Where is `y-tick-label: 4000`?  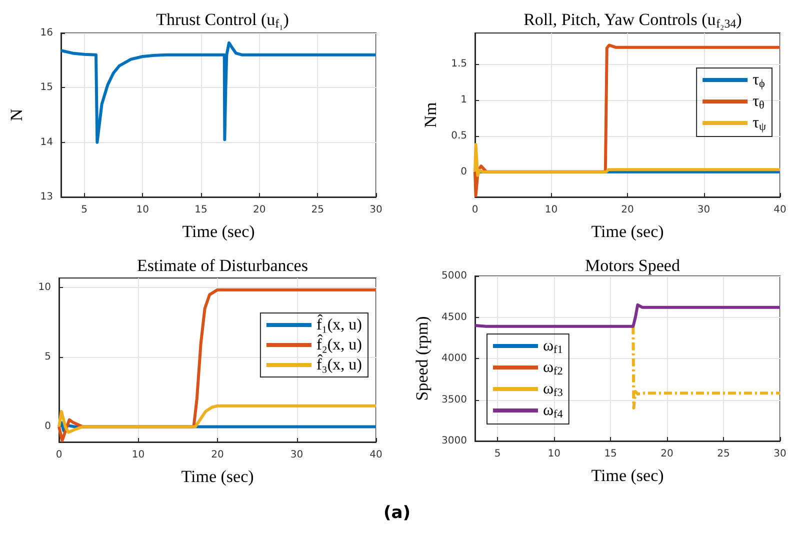 y-tick-label: 4000 is located at coordinates (454, 358).